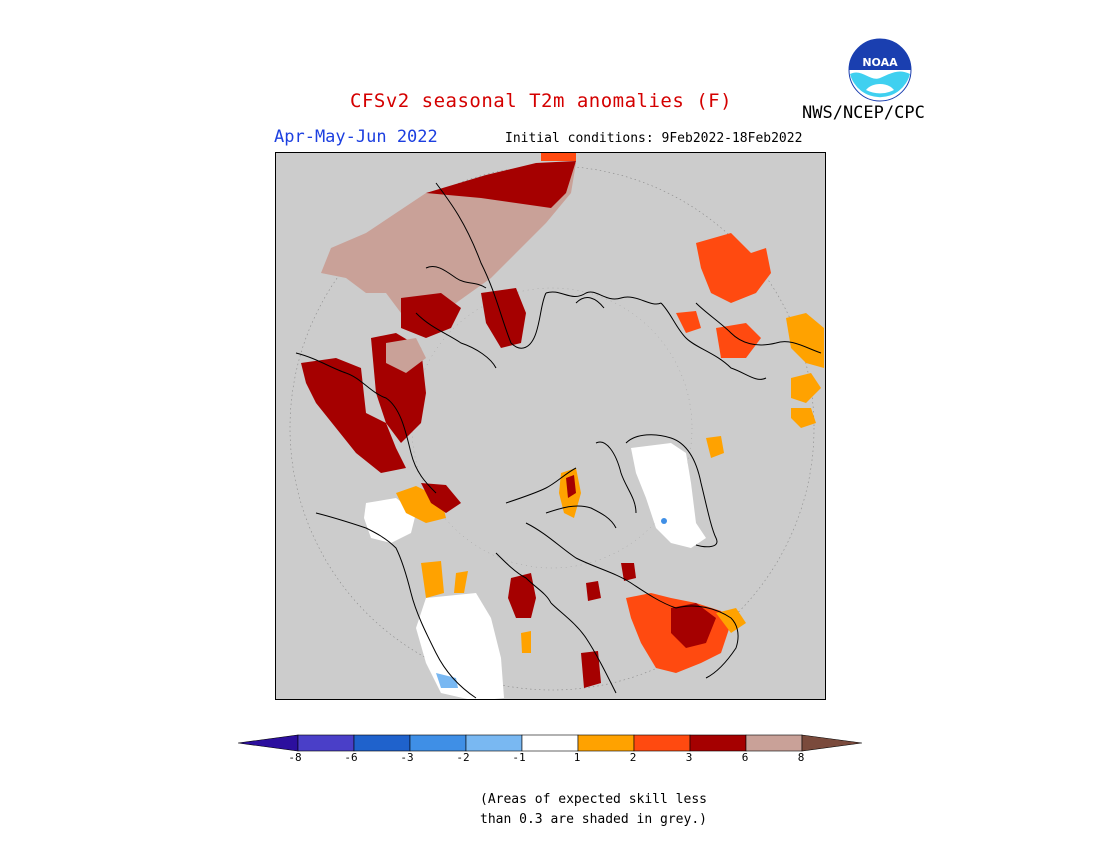 This screenshot has height=850, width=1100. I want to click on anomaly-region-alaska, so click(450, 591).